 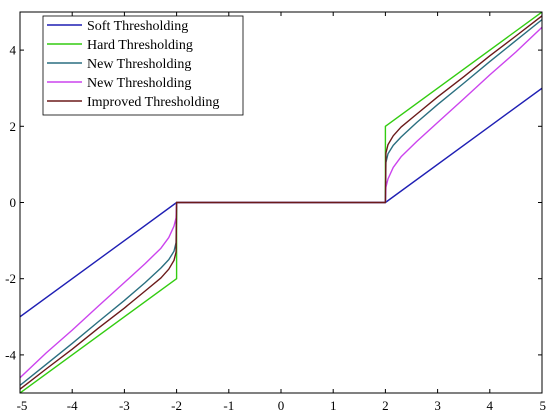 I want to click on x-tick-label-10: 5, so click(x=543, y=405).